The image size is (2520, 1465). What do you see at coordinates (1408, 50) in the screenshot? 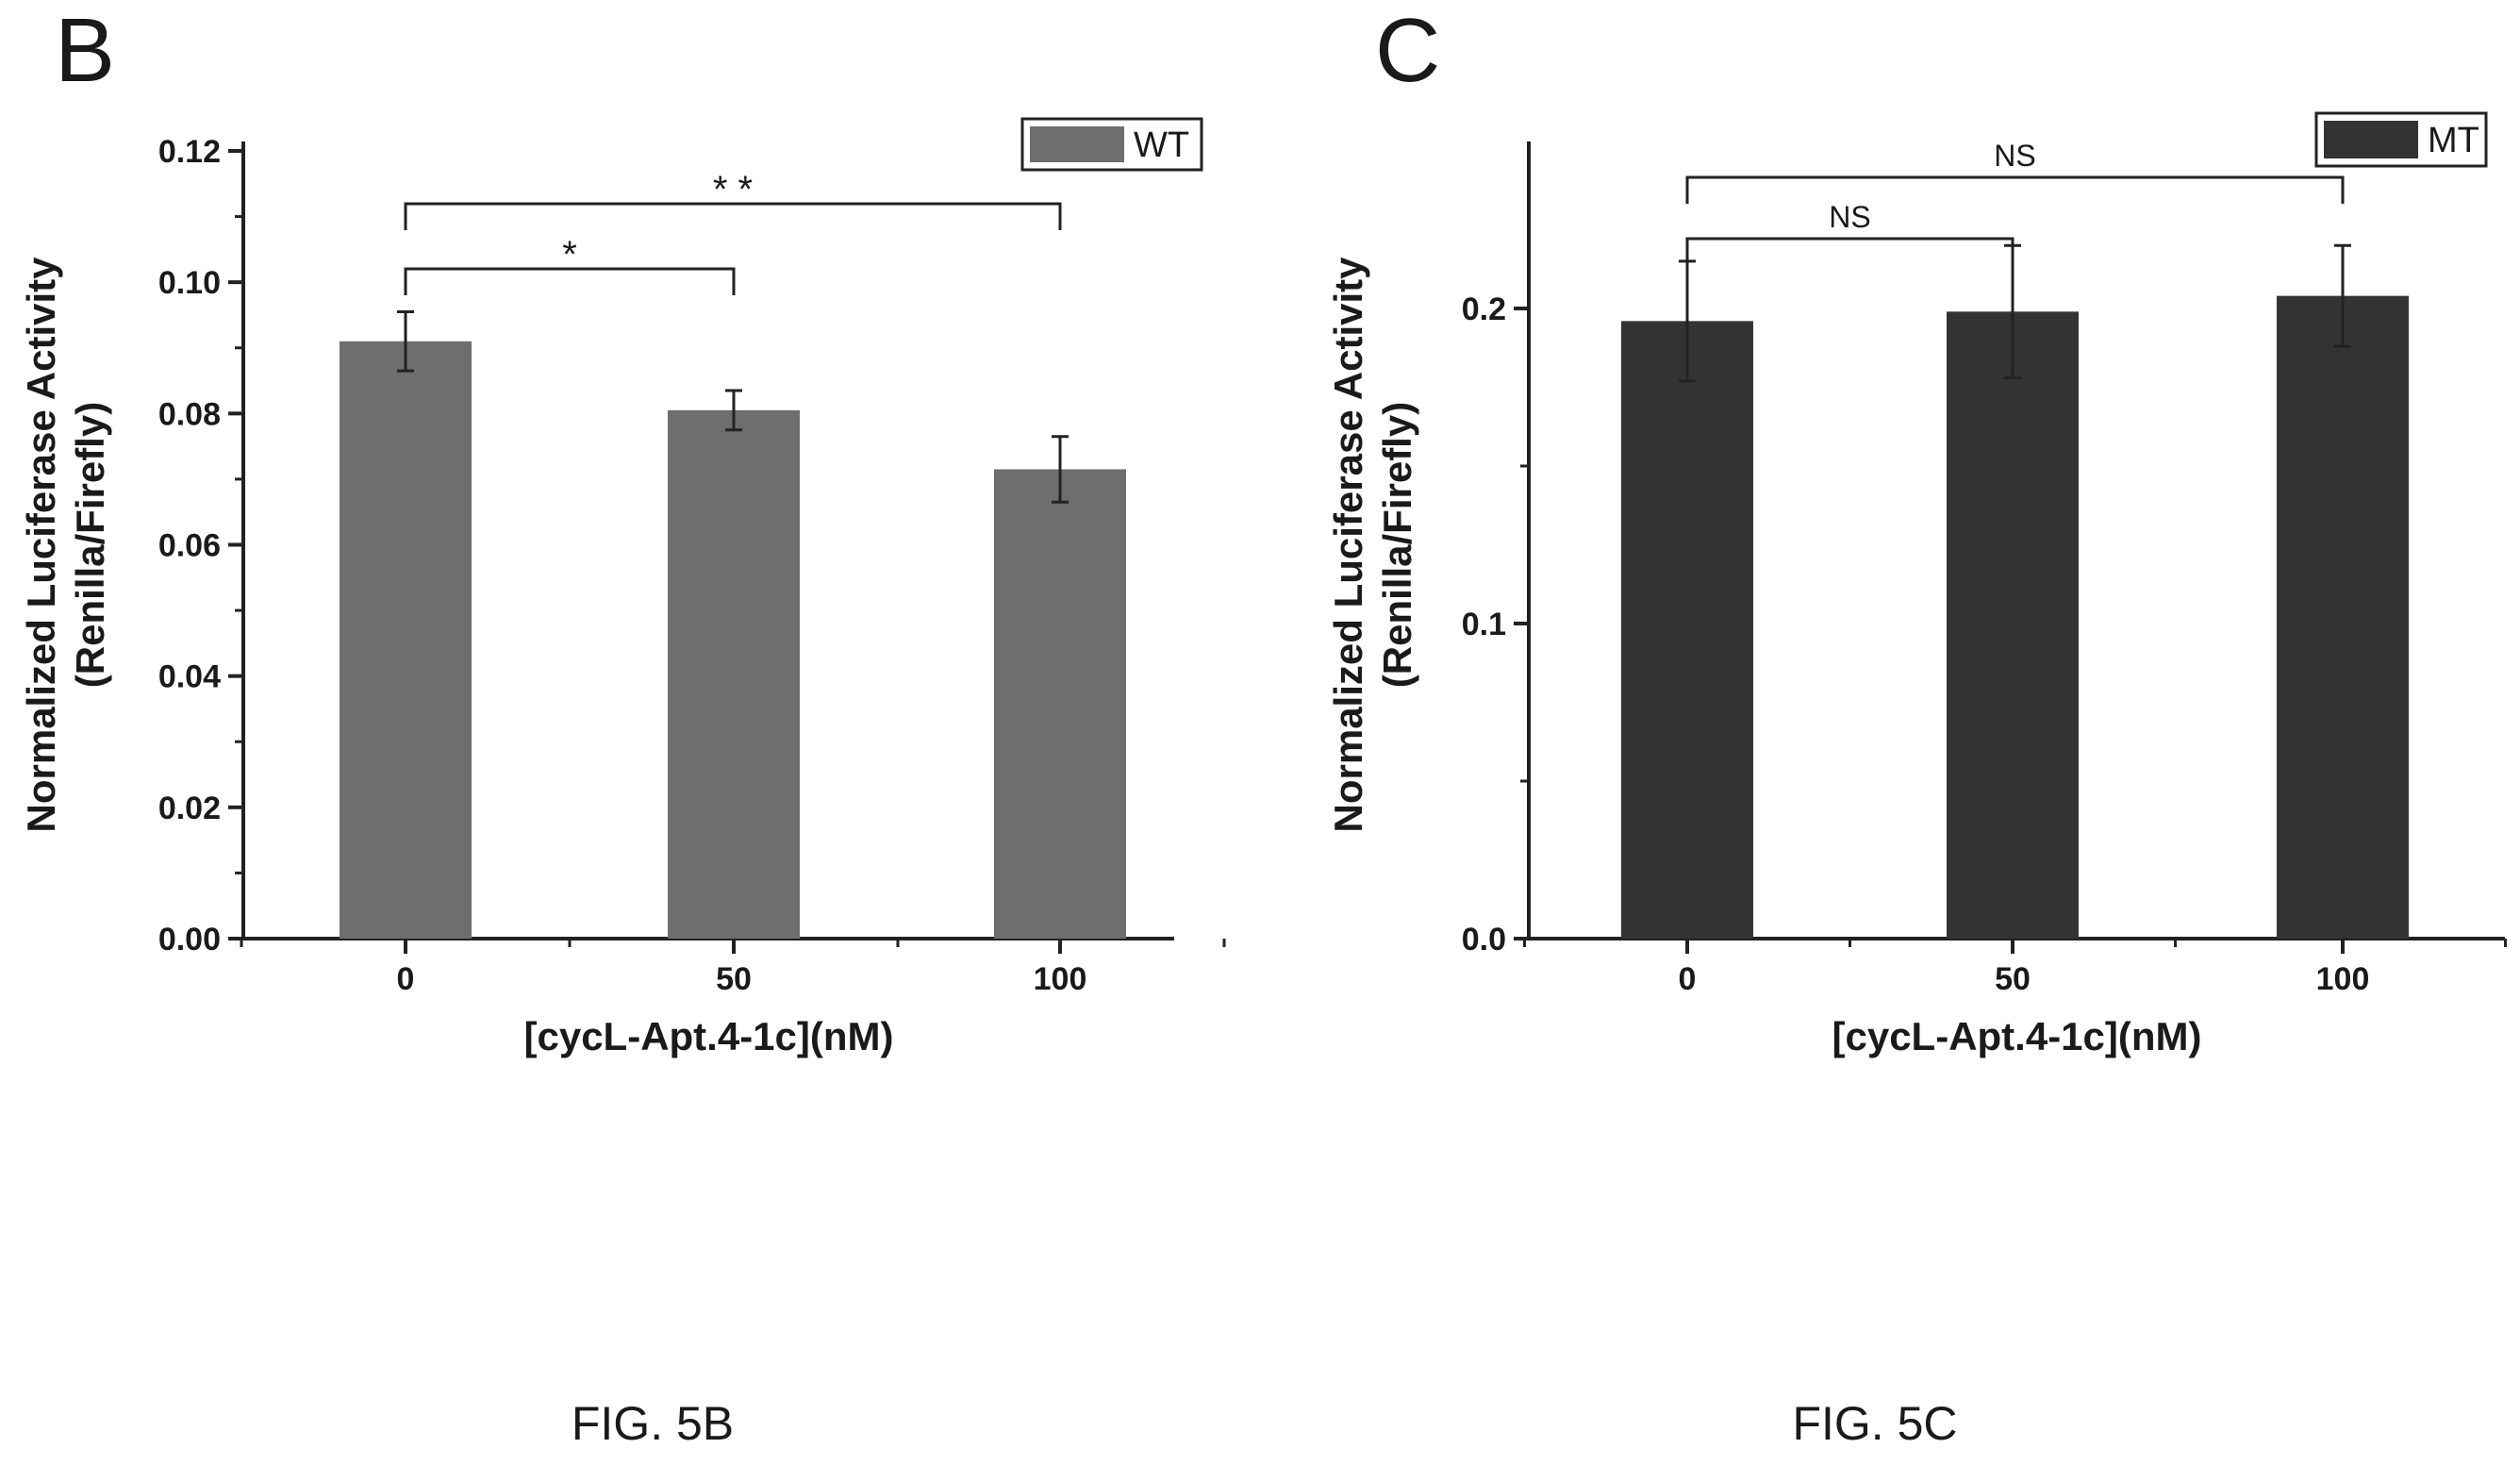
I see `panel-letter: C` at bounding box center [1408, 50].